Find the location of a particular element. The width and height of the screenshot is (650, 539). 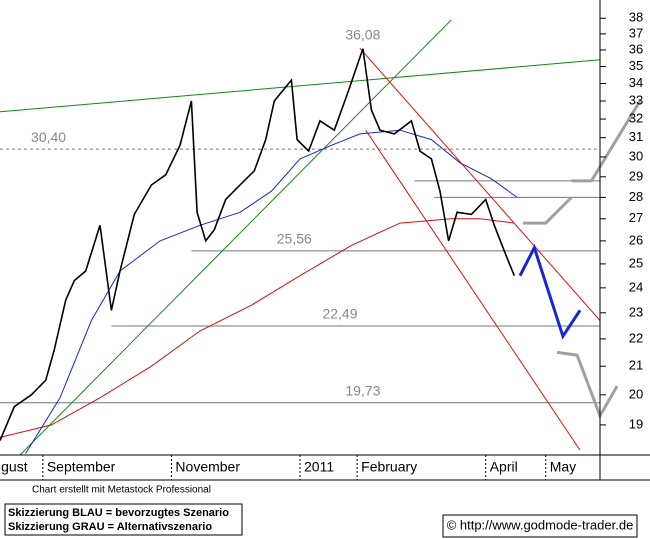

y-tick-label: 32 is located at coordinates (636, 118).